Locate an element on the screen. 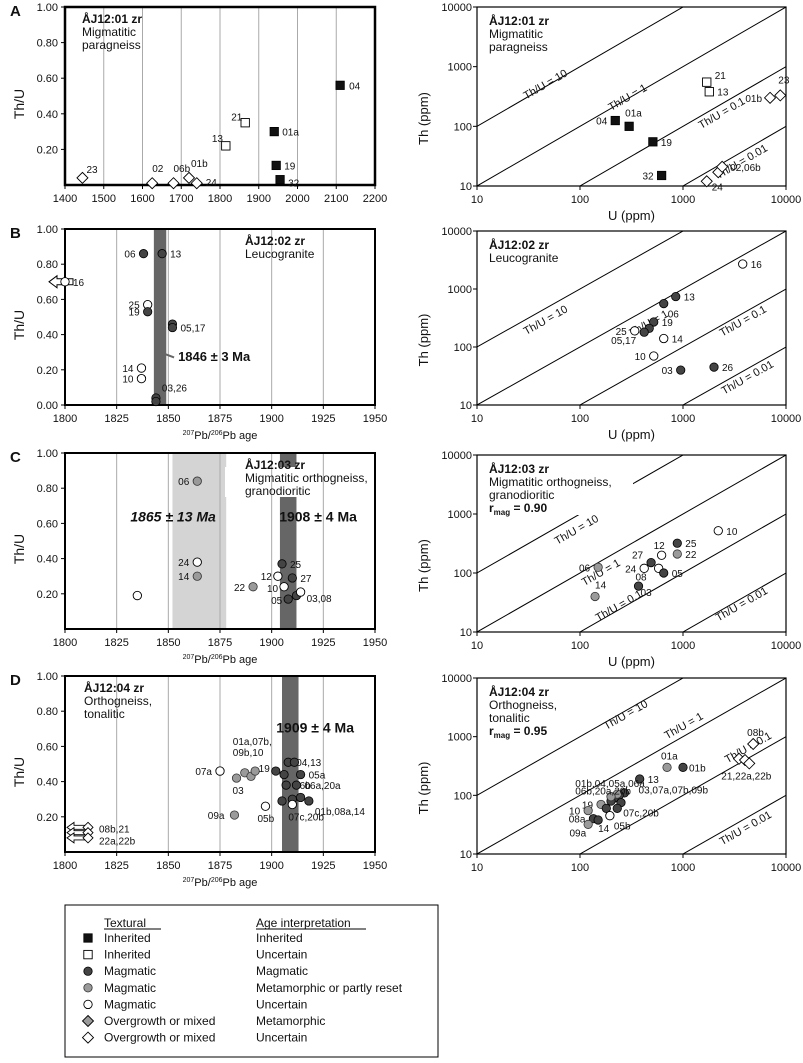  tick-label: 1700 is located at coordinates (181, 199).